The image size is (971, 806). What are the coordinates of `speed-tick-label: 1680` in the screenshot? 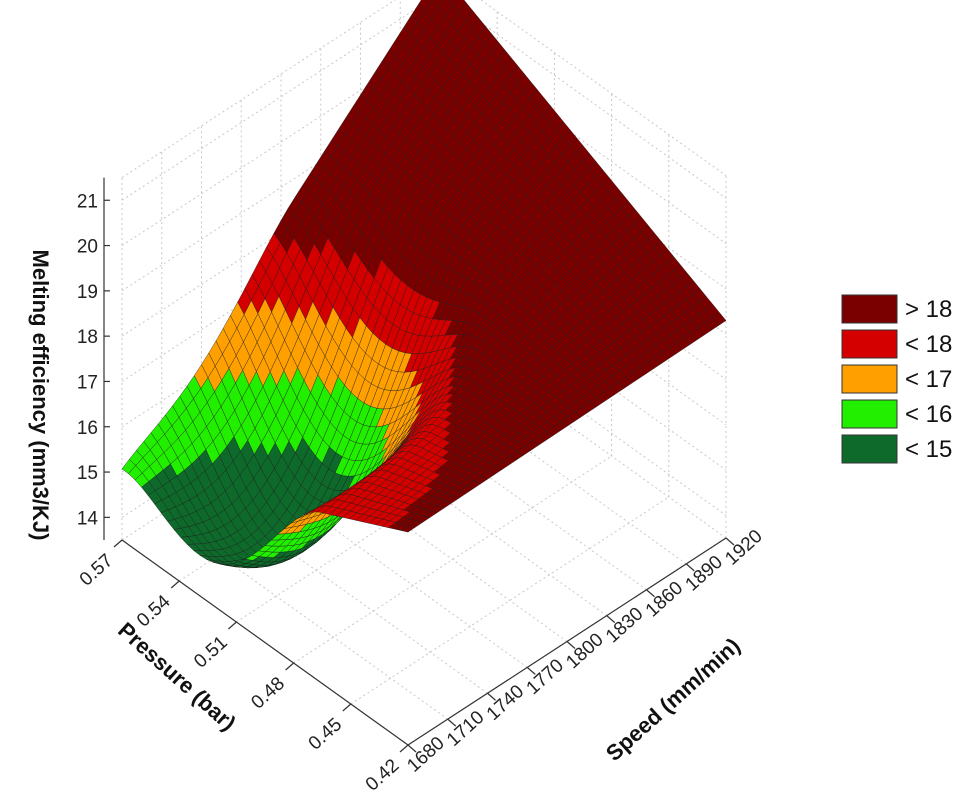 It's located at (425, 755).